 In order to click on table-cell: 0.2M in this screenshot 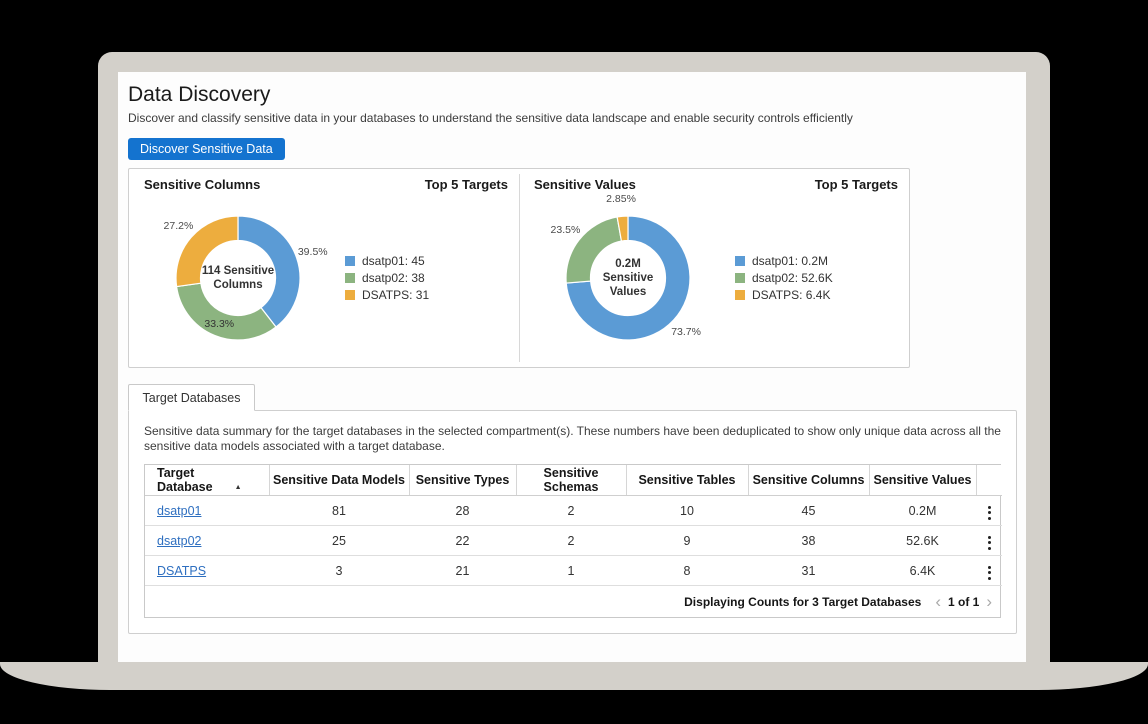, I will do `click(922, 510)`.